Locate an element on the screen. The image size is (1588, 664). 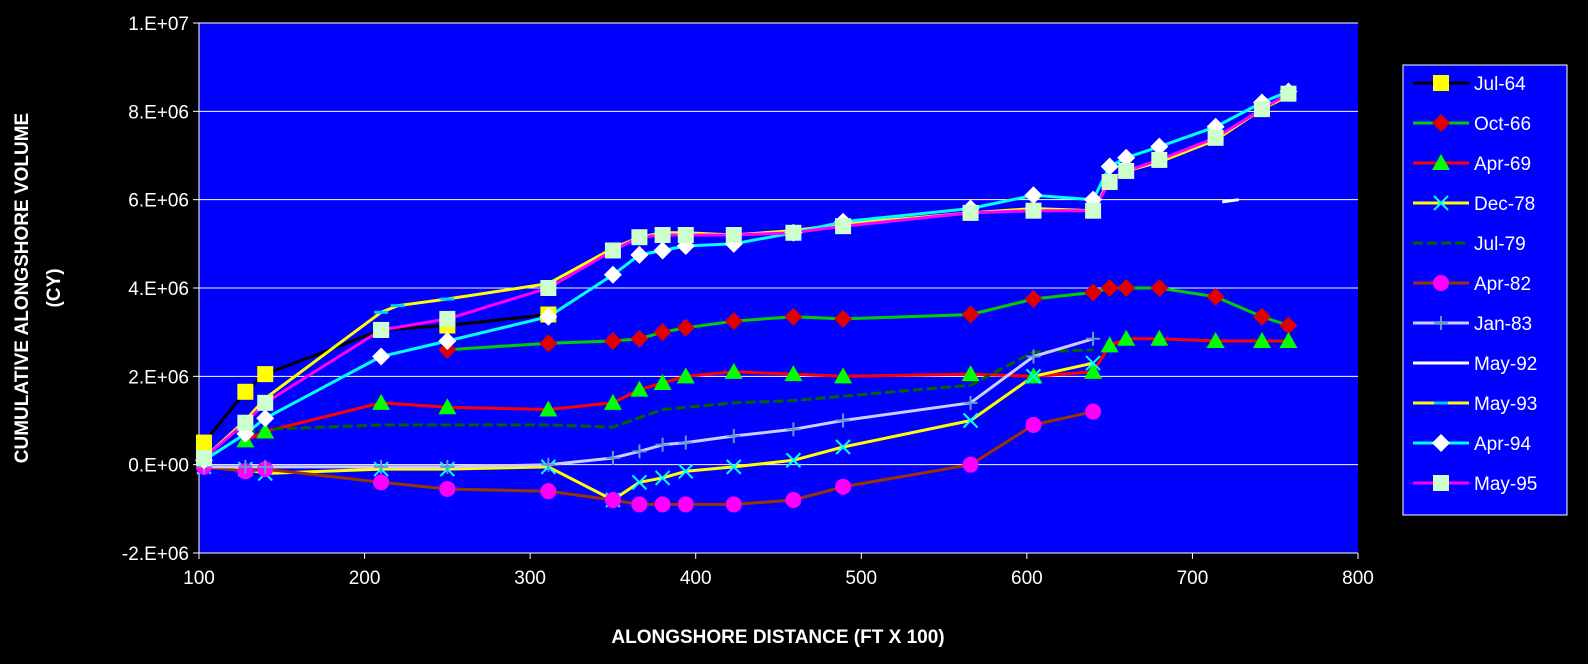
y-tick-label: 4.E+06 is located at coordinates (158, 289).